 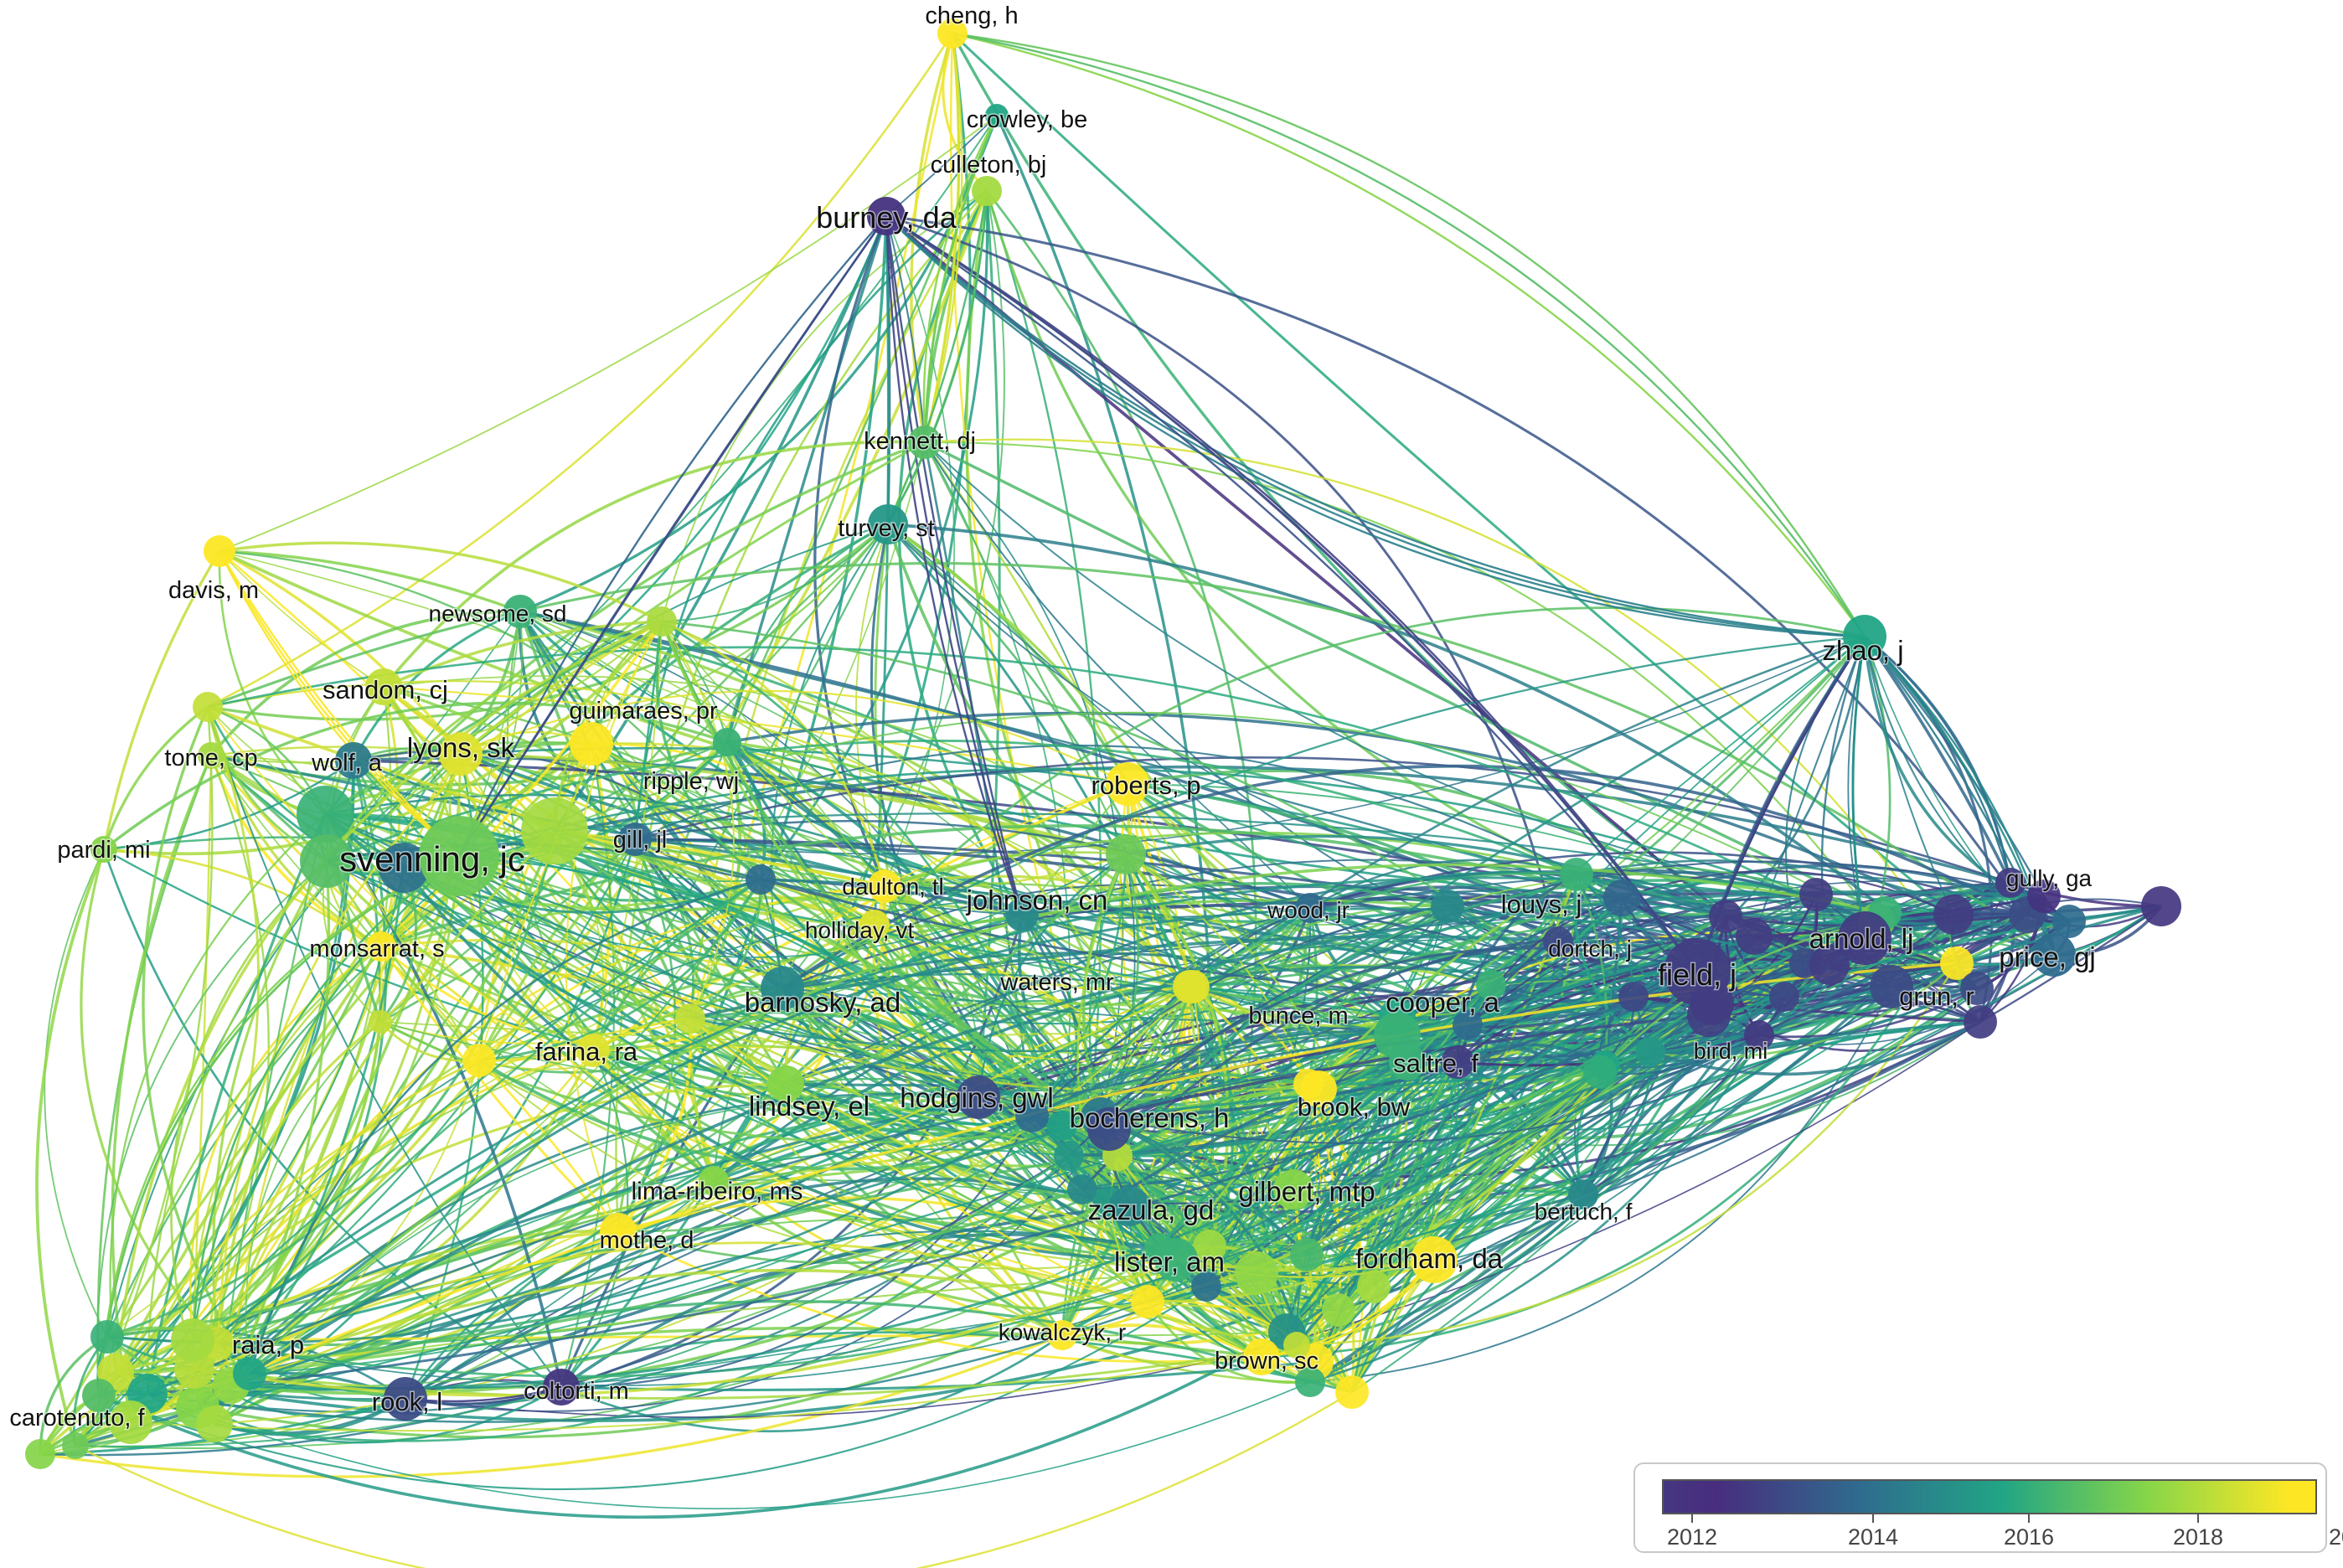 I want to click on author-node-zhao-j, so click(x=1864, y=637).